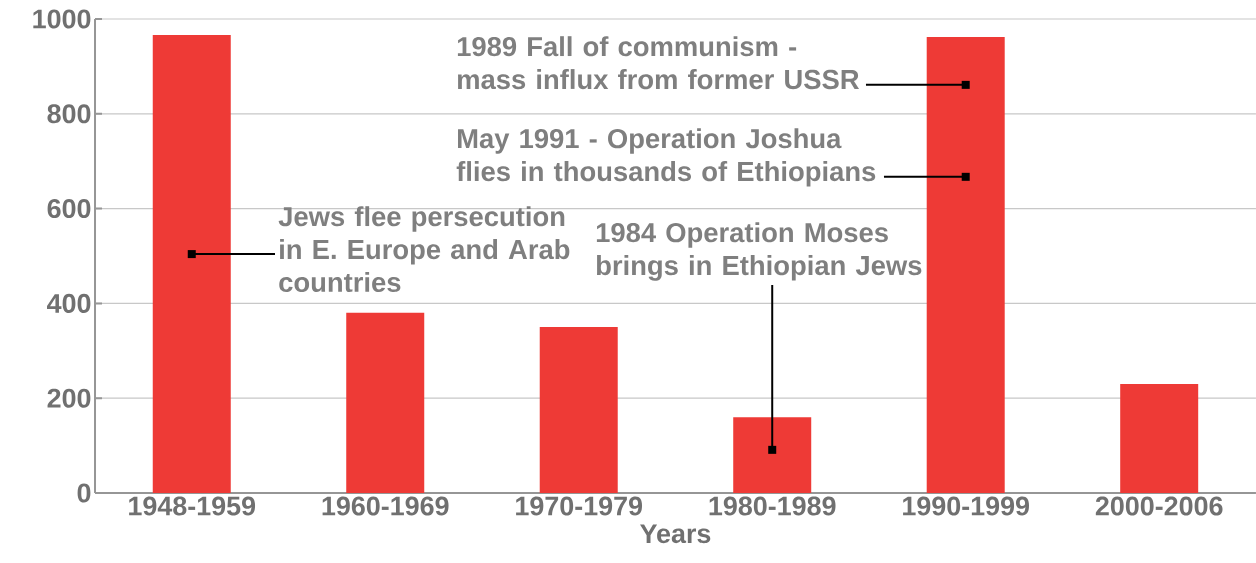 The height and width of the screenshot is (563, 1256). Describe the element at coordinates (666, 157) in the screenshot. I see `annotation: May 1991 - Operation Joshua flies in thousands of Ethiopians` at that location.